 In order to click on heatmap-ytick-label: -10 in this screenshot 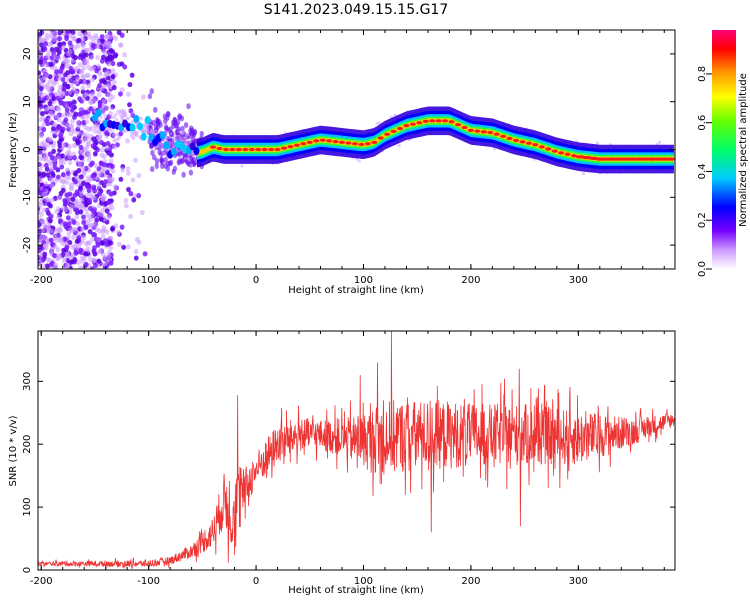, I will do `click(27, 197)`.